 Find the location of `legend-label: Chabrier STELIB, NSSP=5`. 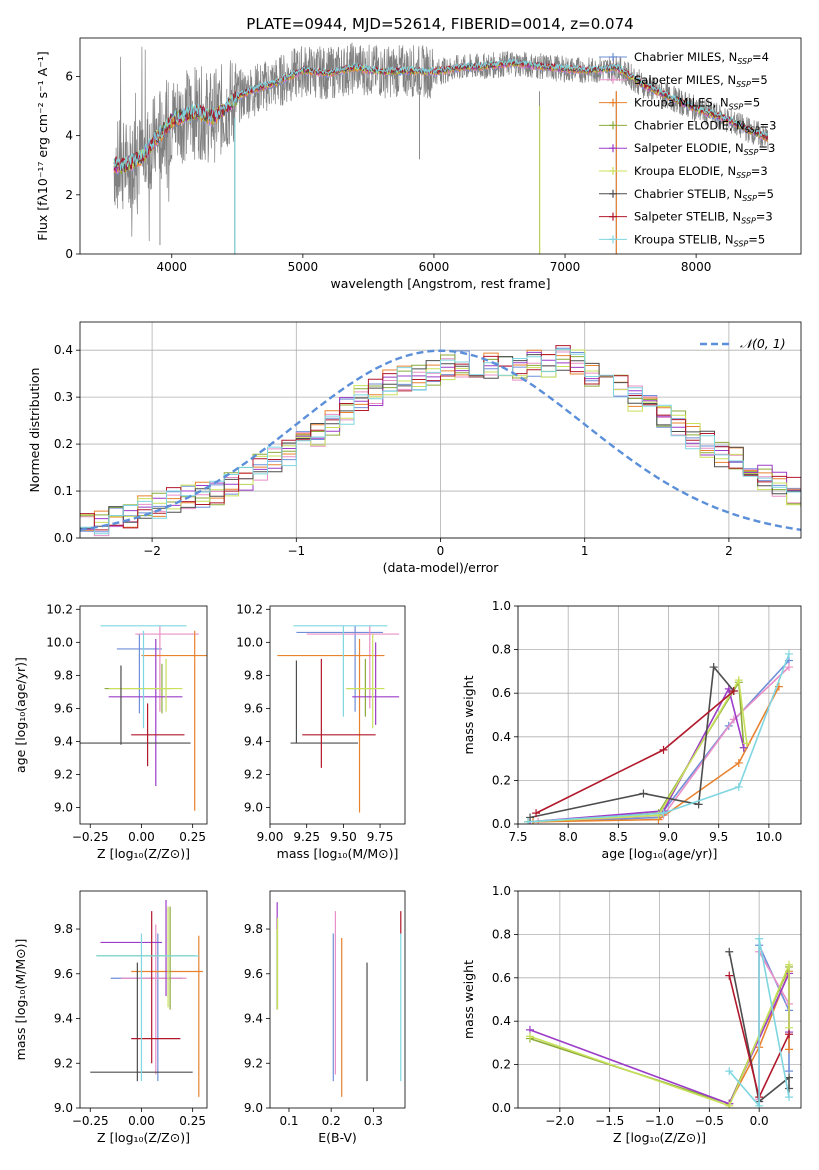

legend-label: Chabrier STELIB, NSSP=5 is located at coordinates (704, 195).